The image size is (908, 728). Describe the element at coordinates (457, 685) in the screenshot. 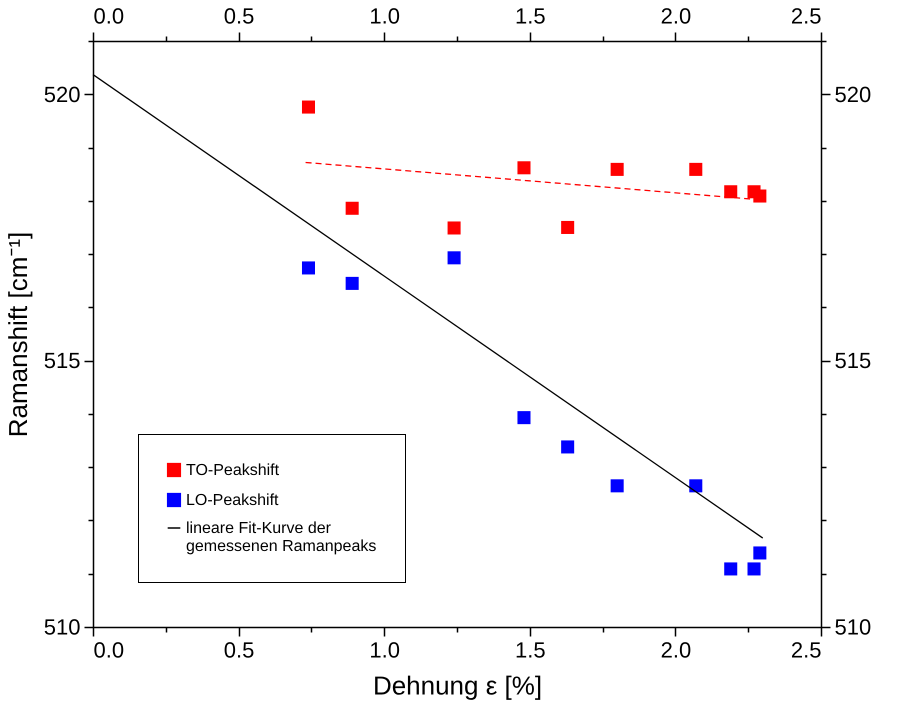

I see `x-axis-title: Dehnung ε [%]` at that location.